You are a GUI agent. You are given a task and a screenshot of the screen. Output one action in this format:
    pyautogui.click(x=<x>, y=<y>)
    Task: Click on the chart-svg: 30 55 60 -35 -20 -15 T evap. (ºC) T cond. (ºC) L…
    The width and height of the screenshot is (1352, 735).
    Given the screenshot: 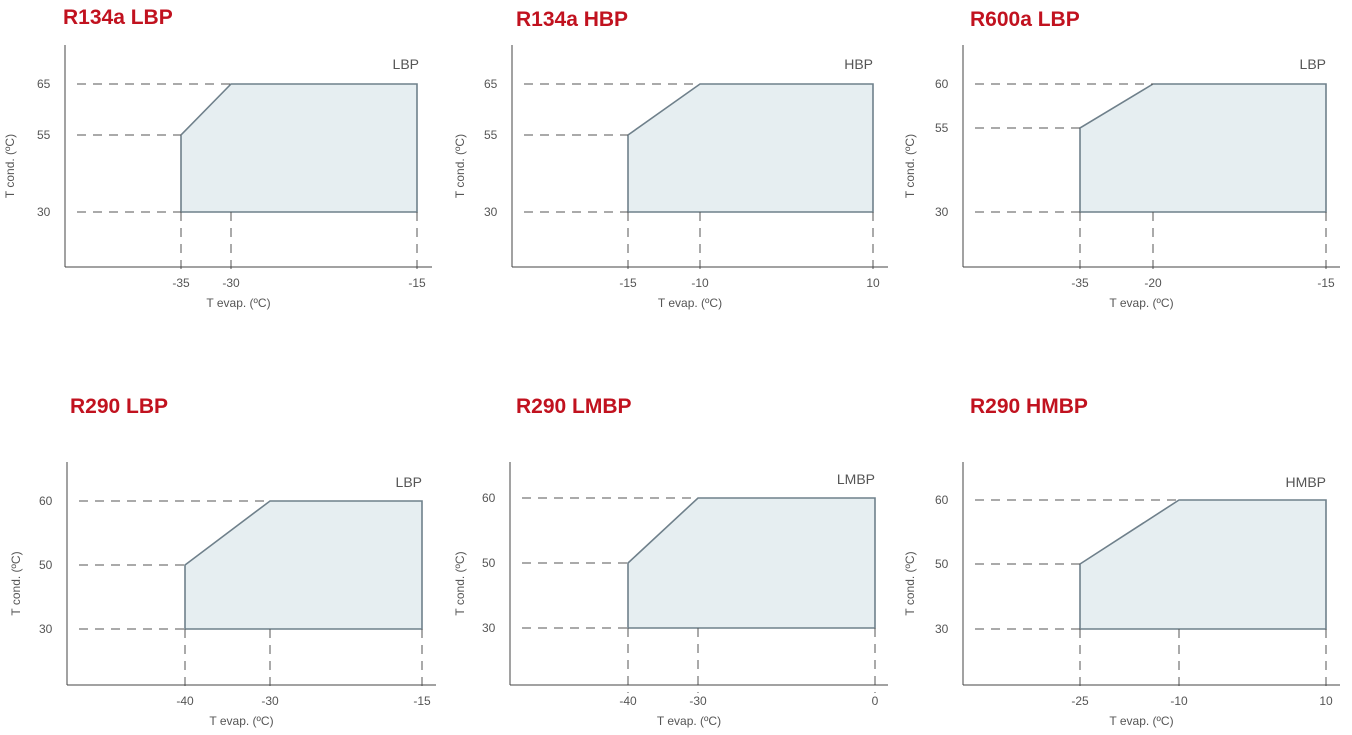 What is the action you would take?
    pyautogui.click(x=1121, y=177)
    